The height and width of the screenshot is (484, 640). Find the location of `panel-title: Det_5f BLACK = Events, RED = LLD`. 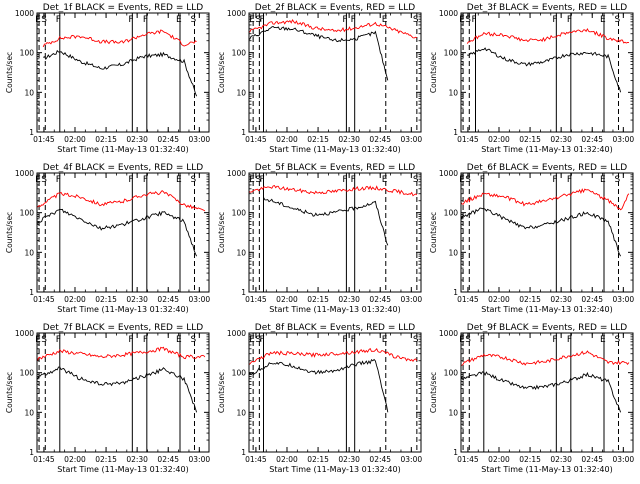

panel-title: Det_5f BLACK = Events, RED = LLD is located at coordinates (335, 168).